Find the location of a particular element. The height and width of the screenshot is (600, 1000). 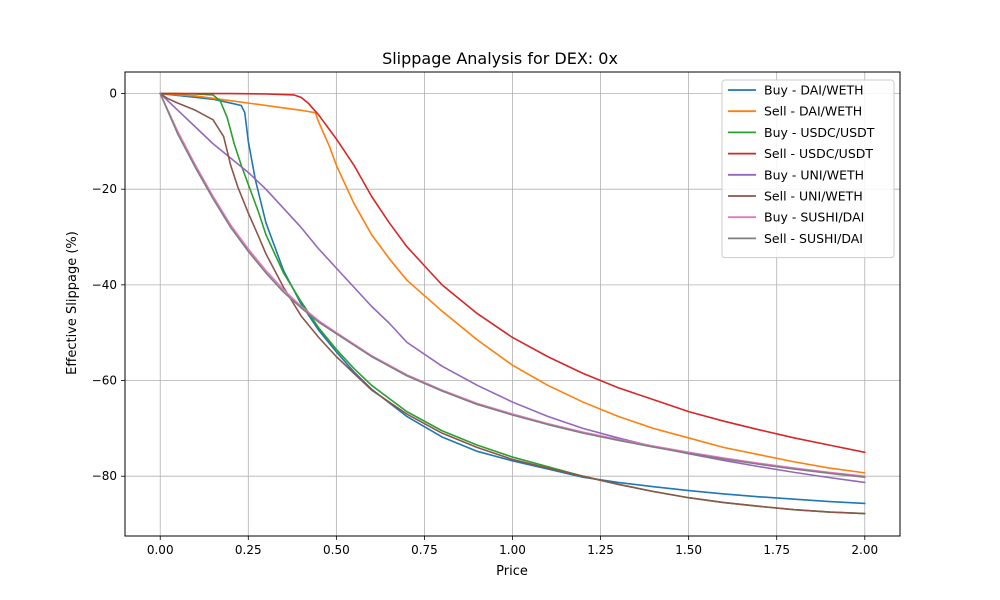

x-tick-label: 1.25 is located at coordinates (600, 550).